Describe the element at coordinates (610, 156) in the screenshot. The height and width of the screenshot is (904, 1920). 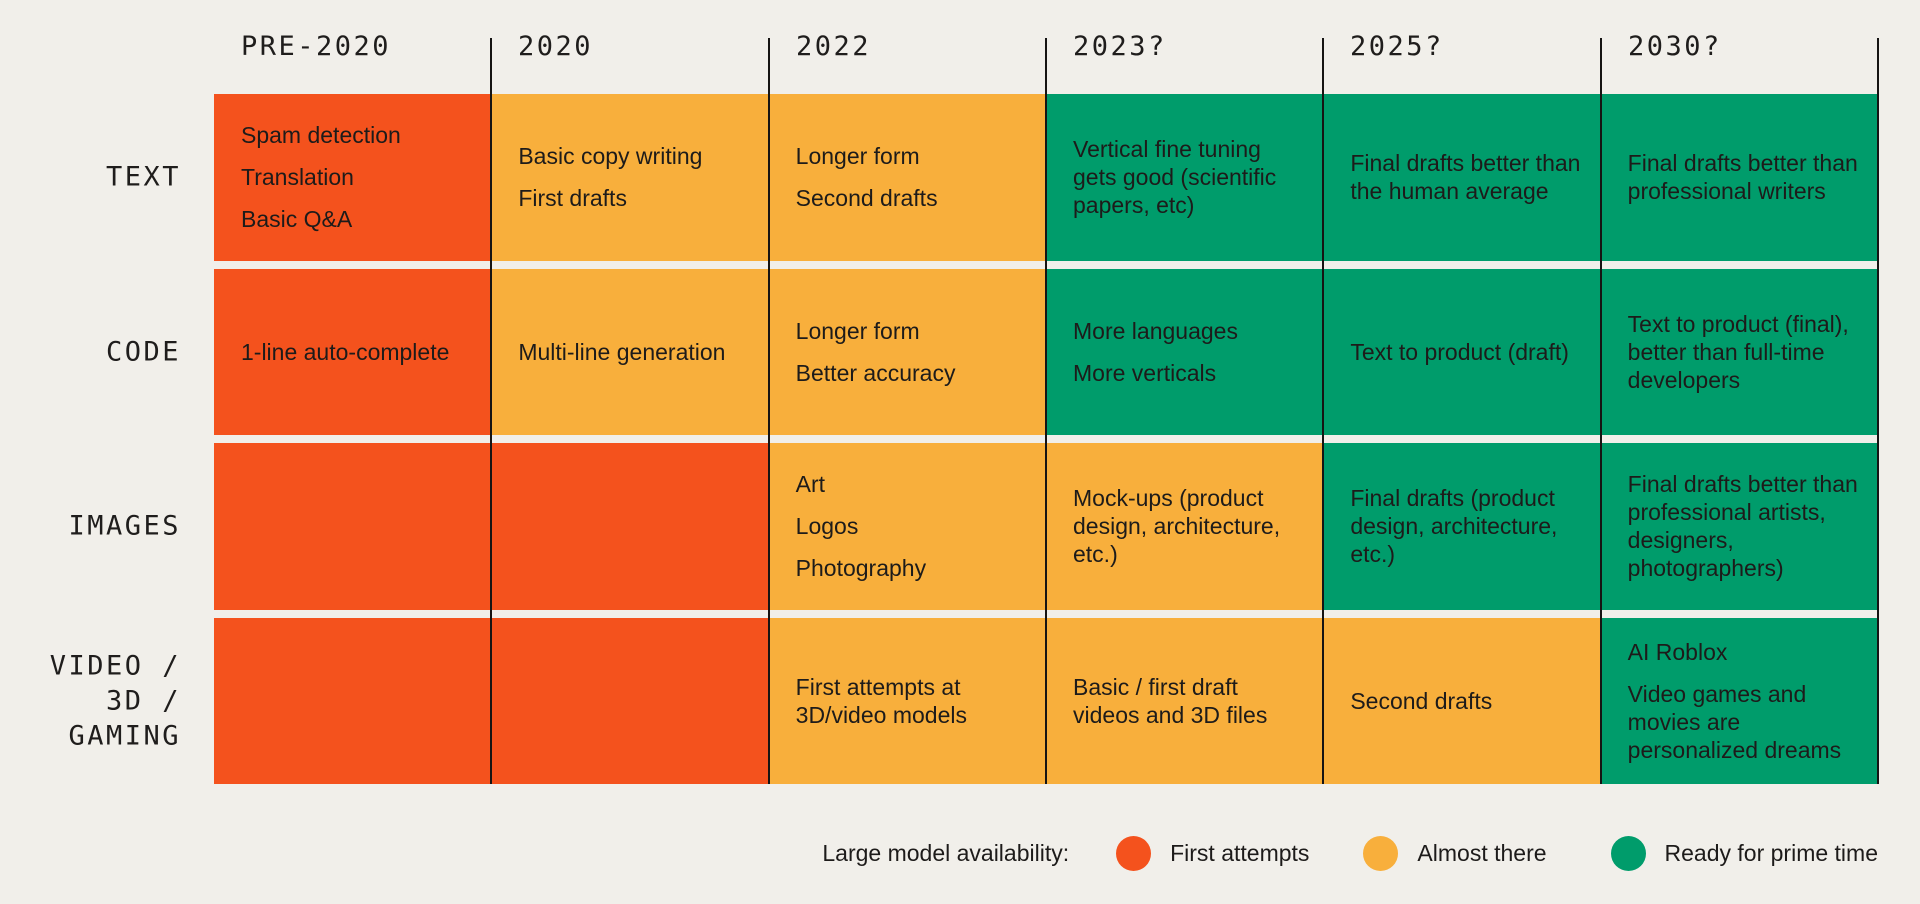
I see `cell-item: Basic copy writing` at that location.